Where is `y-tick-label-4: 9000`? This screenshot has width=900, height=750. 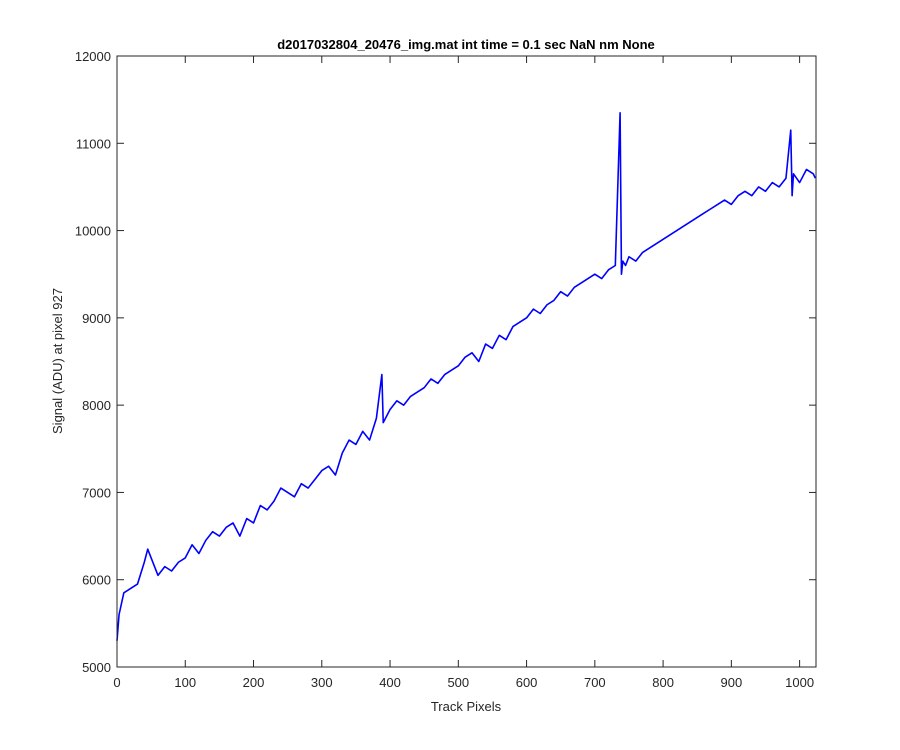
y-tick-label-4: 9000 is located at coordinates (96, 318).